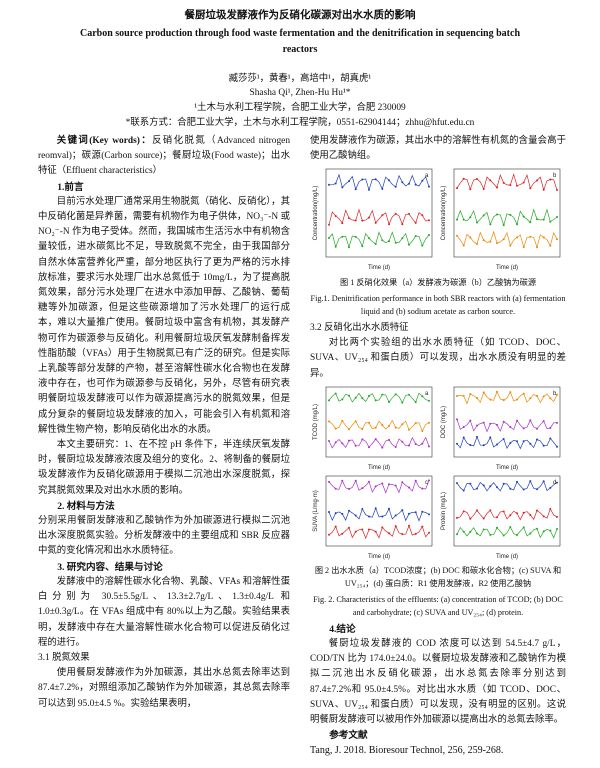  I want to click on heading: 2. 材料与方法, so click(86, 506).